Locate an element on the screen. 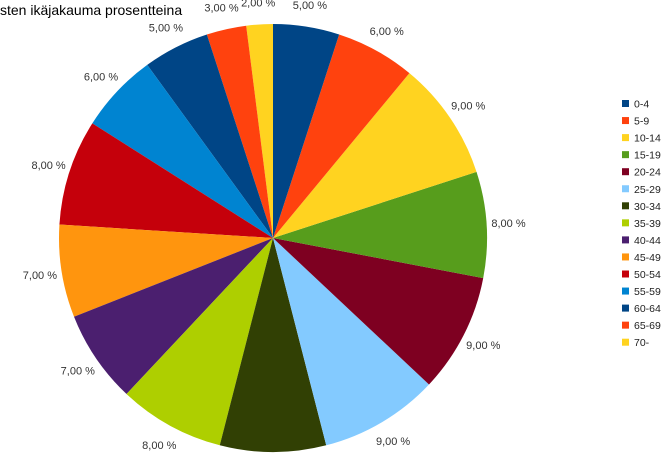 The height and width of the screenshot is (468, 668). chart-title: sten ikäjakauma prosentteina is located at coordinates (91, 10).